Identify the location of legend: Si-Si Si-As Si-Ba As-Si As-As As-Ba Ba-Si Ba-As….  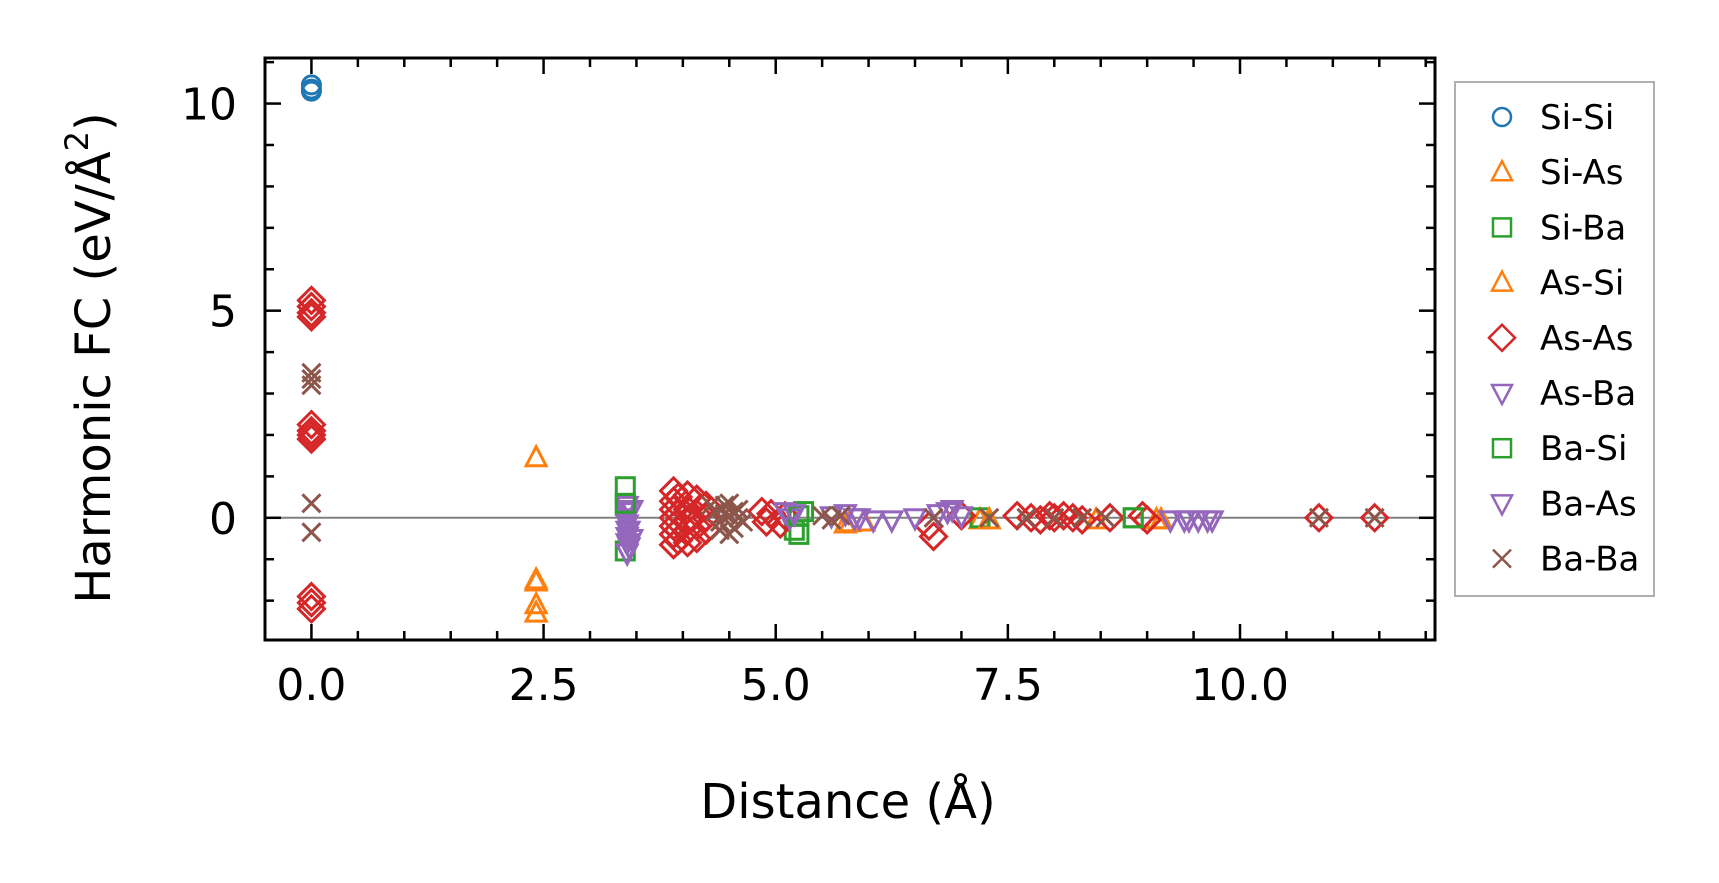
(1554, 339).